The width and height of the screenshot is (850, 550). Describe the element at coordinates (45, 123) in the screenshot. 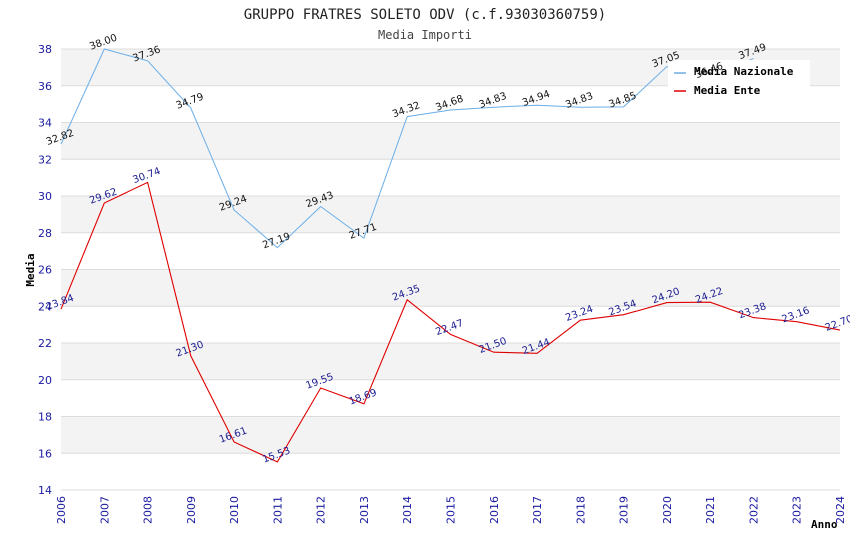

I see `y-tick-label: 34` at that location.